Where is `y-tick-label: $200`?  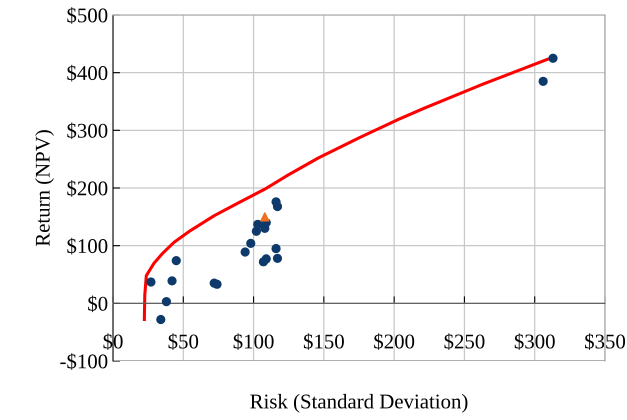 y-tick-label: $200 is located at coordinates (87, 188).